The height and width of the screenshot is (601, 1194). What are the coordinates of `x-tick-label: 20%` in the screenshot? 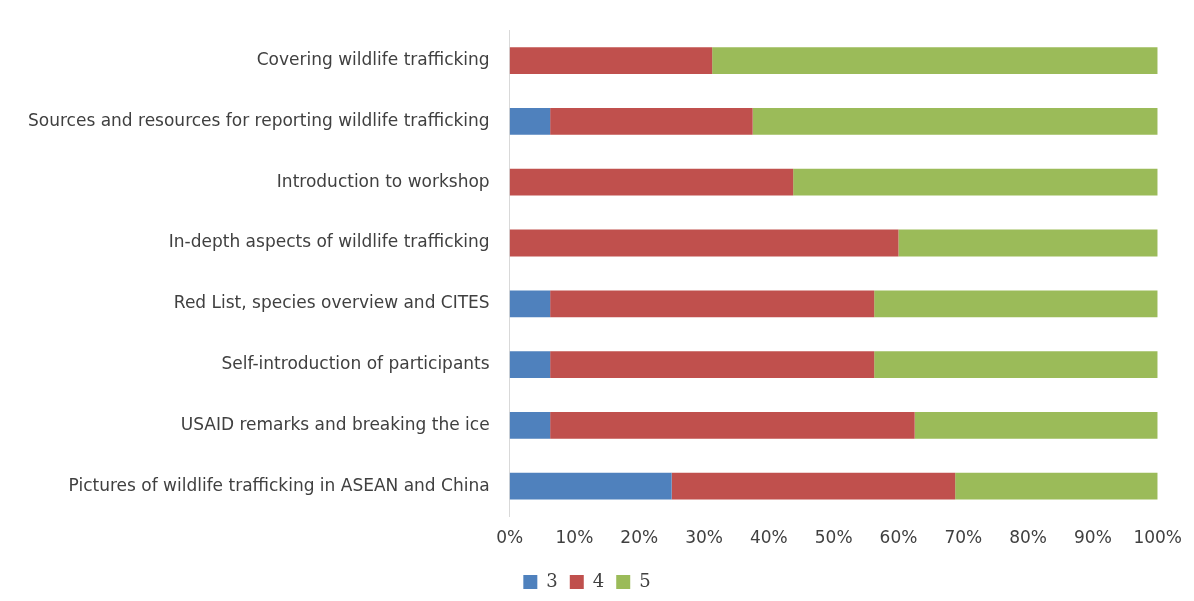 It's located at (639, 537).